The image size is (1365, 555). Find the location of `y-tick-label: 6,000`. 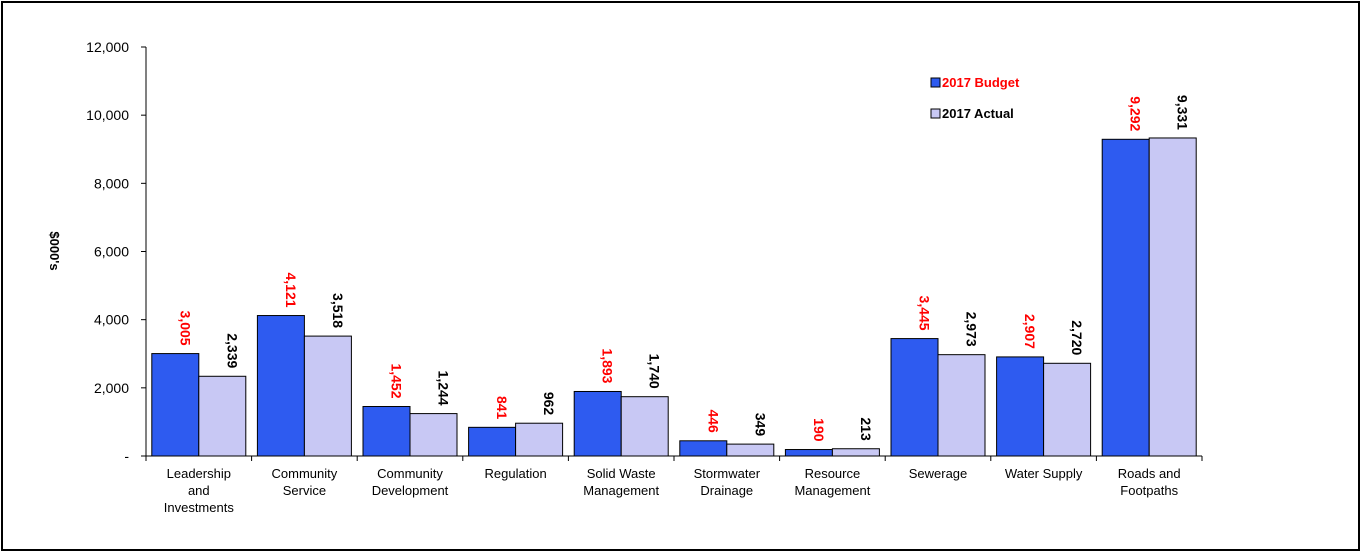

y-tick-label: 6,000 is located at coordinates (111, 252).